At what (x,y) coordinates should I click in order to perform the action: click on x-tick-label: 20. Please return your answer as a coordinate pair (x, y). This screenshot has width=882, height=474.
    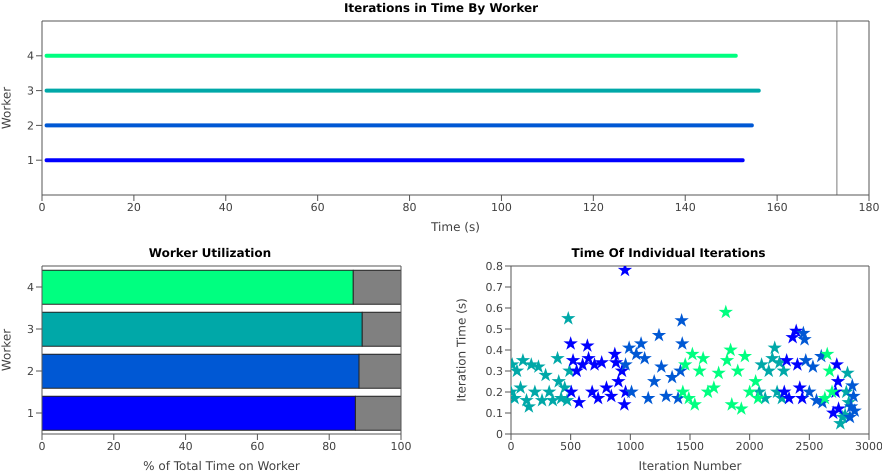
    Looking at the image, I should click on (133, 207).